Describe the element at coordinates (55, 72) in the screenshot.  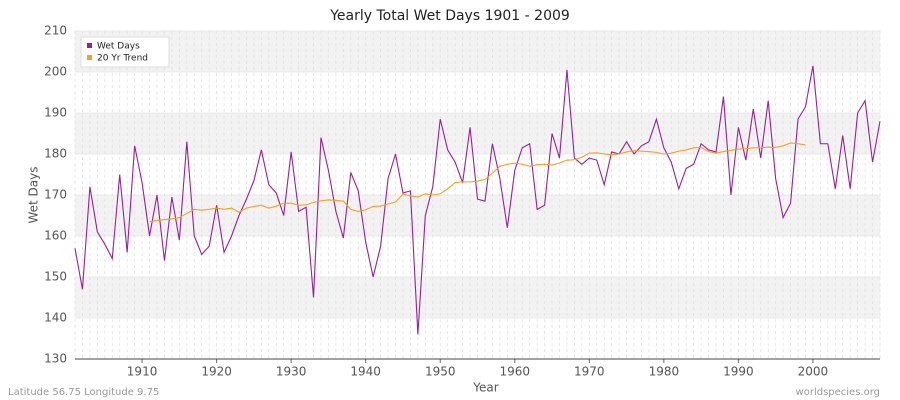
I see `y-tick-label: 200` at that location.